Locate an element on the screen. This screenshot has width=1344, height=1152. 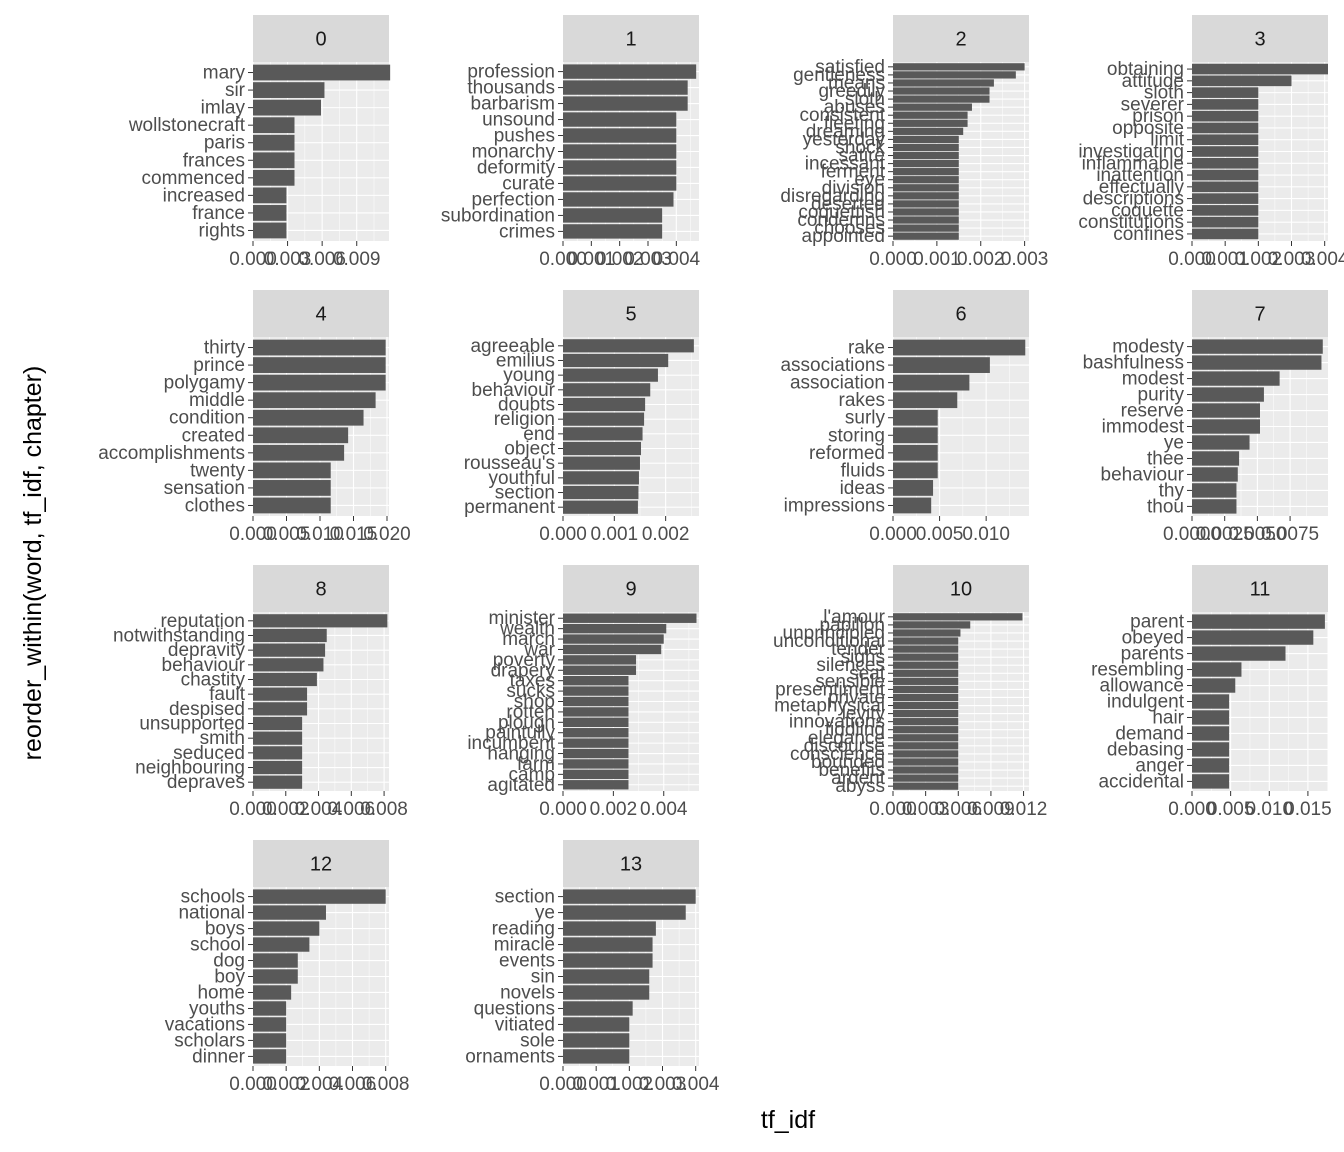
y-tick-label: rakes is located at coordinates (862, 400).